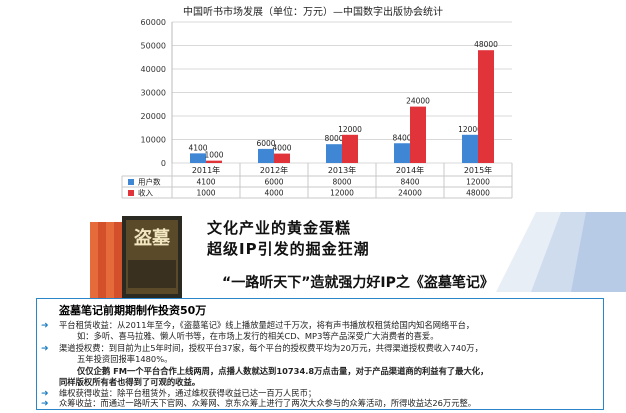 The height and width of the screenshot is (413, 626). I want to click on table-cell: 8400, so click(409, 182).